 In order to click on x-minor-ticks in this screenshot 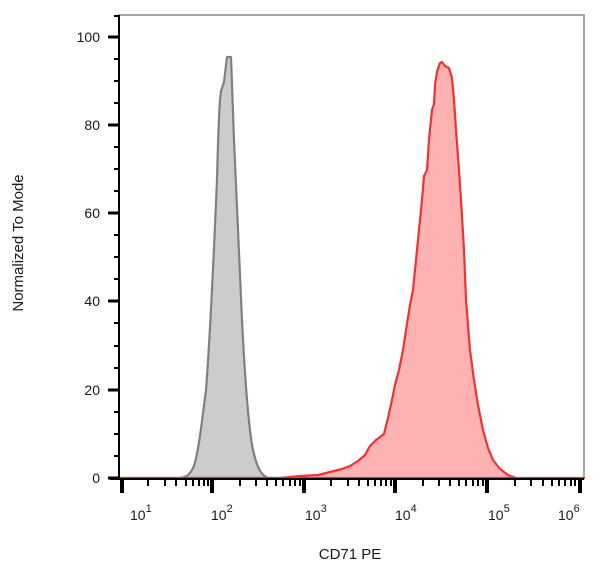, I will do `click(361, 482)`.